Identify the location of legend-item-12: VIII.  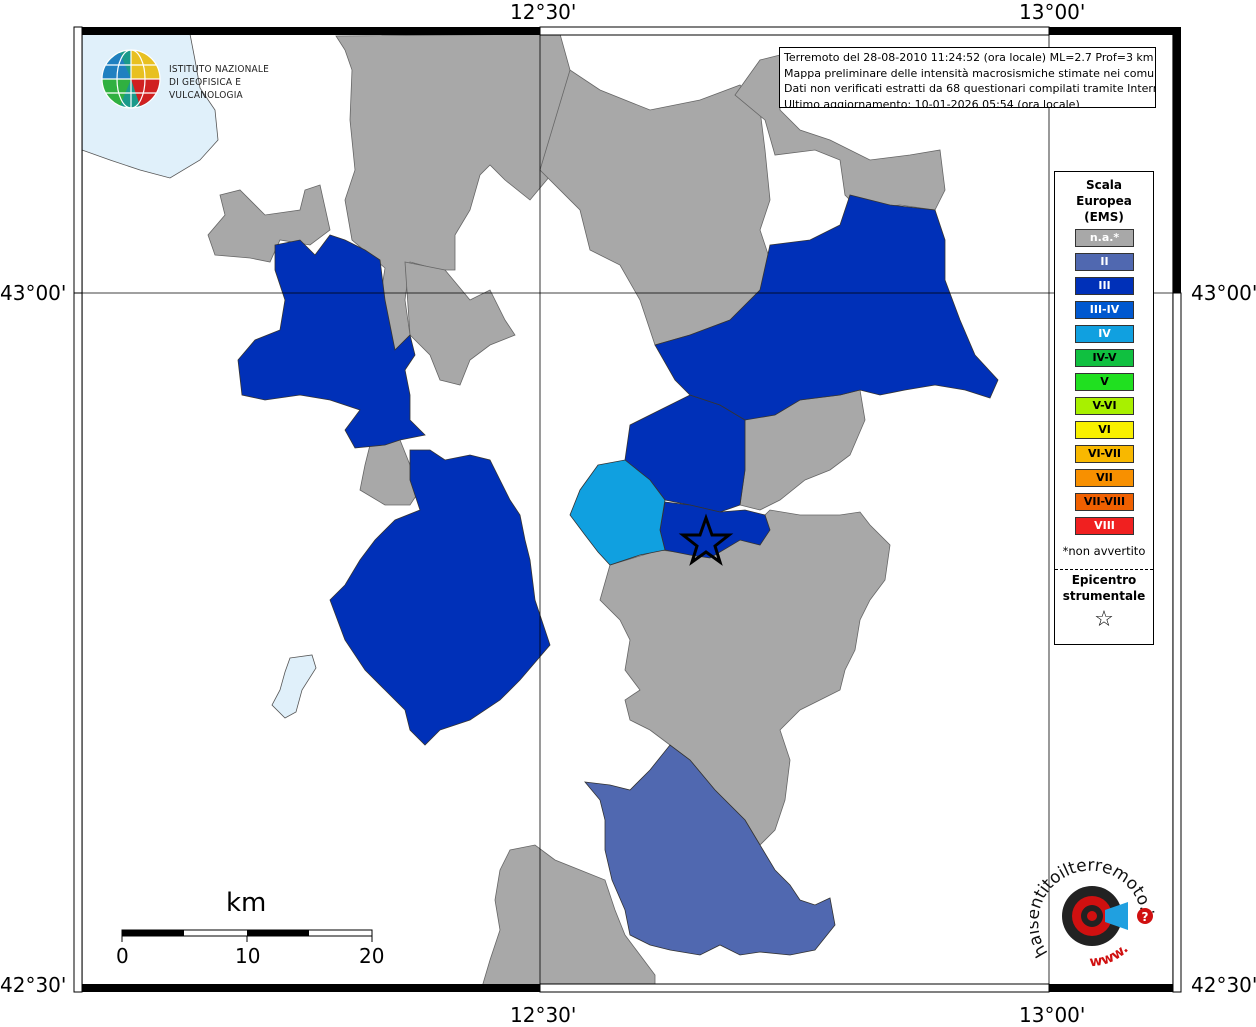
(1104, 526).